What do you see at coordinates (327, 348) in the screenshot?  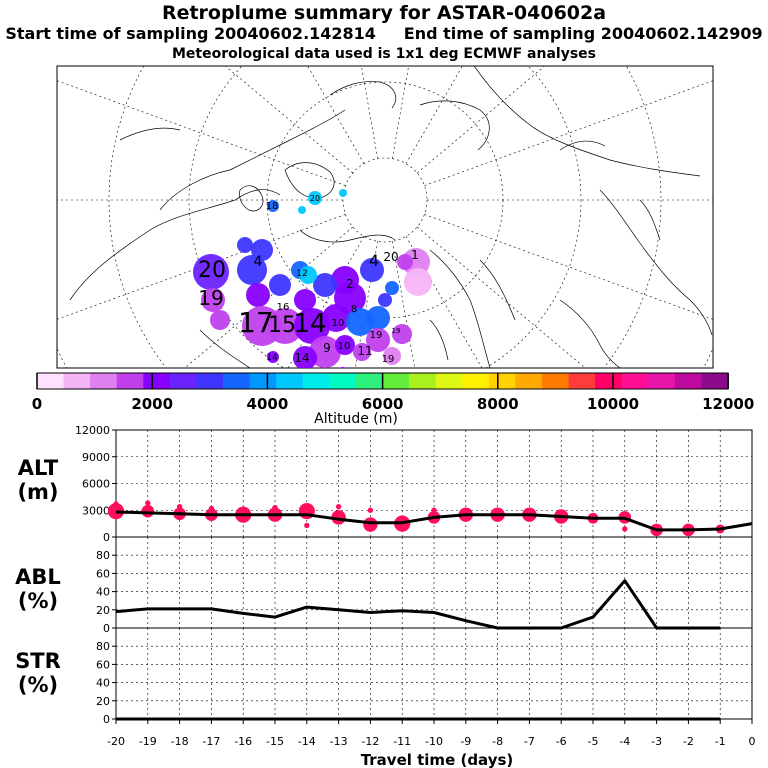 I see `map-point-label: 9` at bounding box center [327, 348].